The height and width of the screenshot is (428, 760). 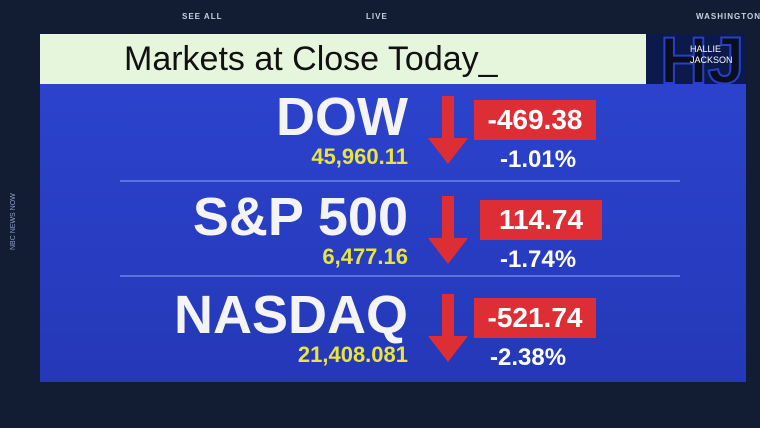 What do you see at coordinates (13, 221) in the screenshot?
I see `side-label: NBC NEWS NOW` at bounding box center [13, 221].